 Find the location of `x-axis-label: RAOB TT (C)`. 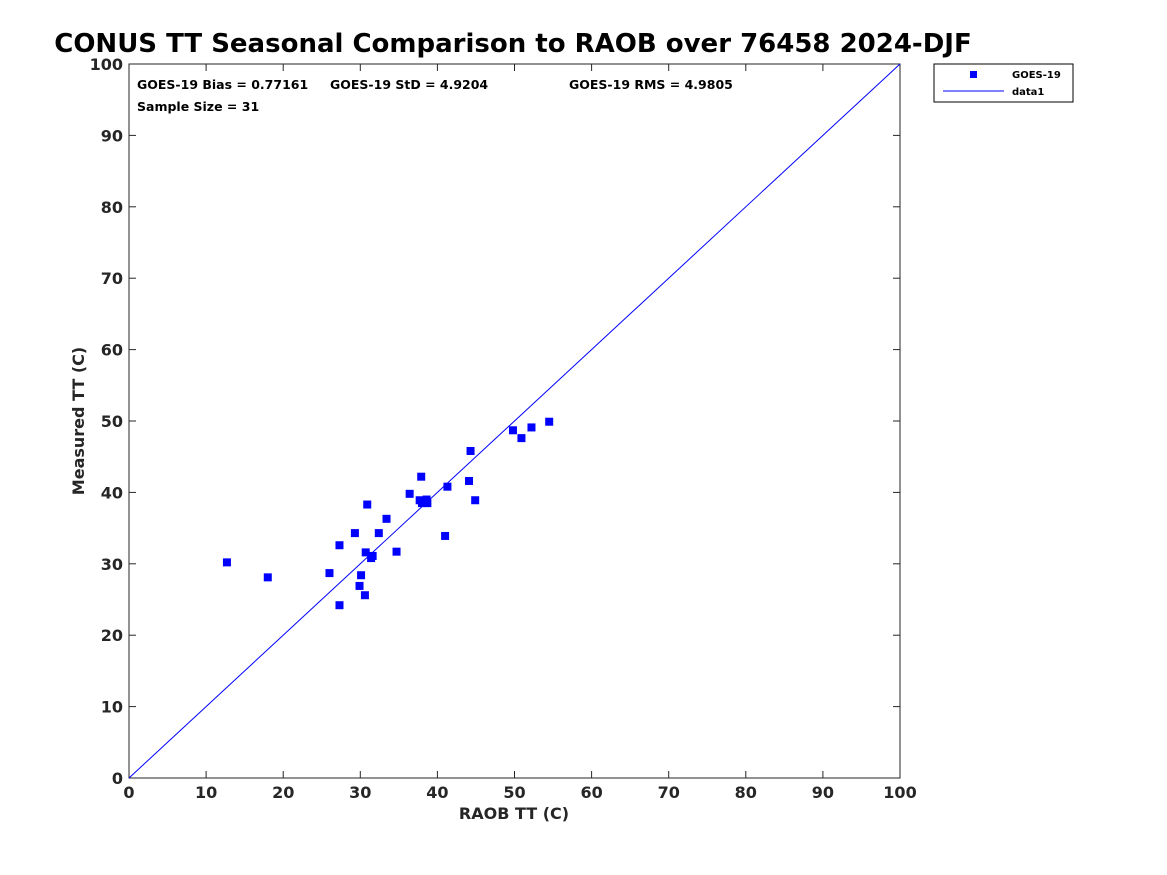

x-axis-label: RAOB TT (C) is located at coordinates (514, 813).